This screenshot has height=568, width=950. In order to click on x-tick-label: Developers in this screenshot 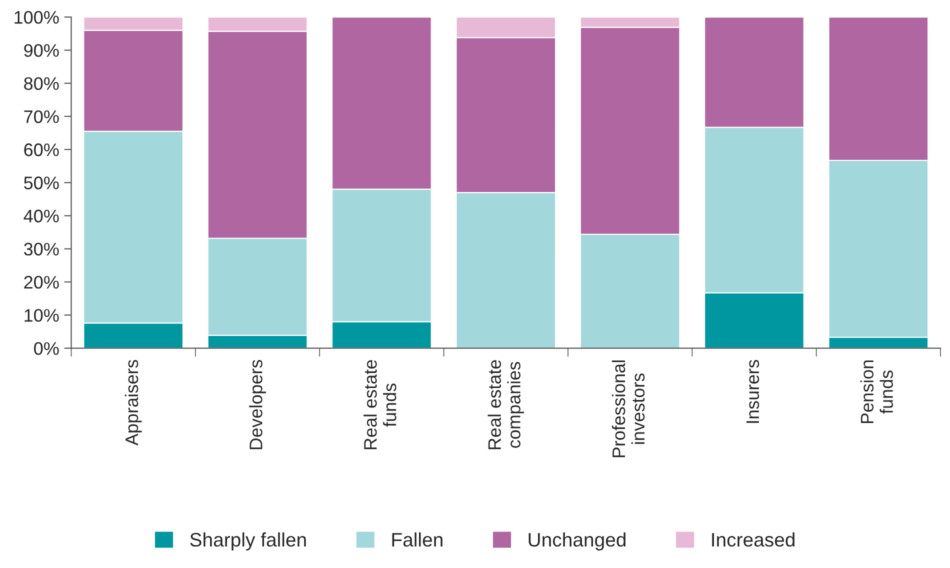, I will do `click(257, 405)`.